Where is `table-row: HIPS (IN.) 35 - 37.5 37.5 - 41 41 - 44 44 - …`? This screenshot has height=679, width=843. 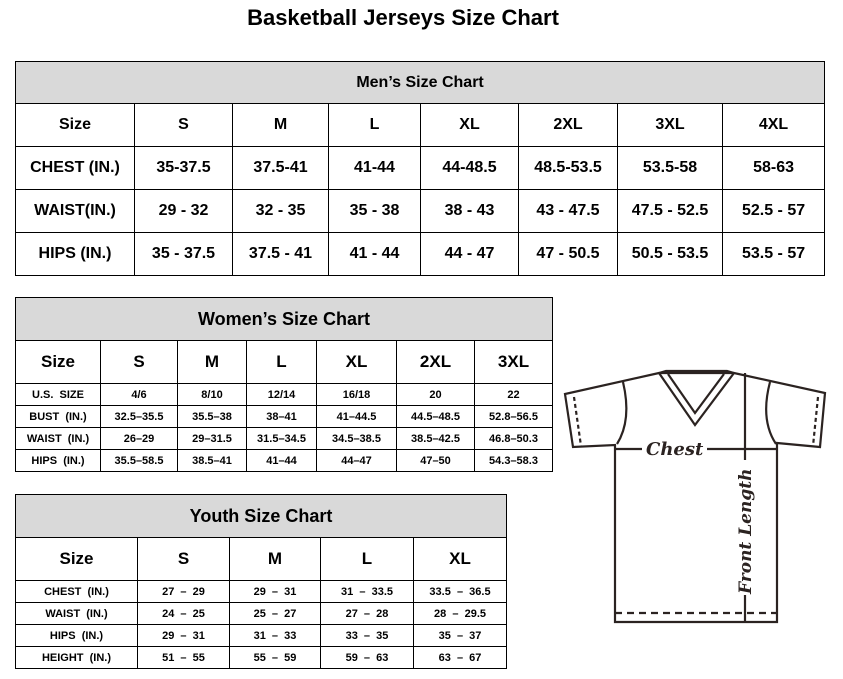
table-row: HIPS (IN.) 35 - 37.5 37.5 - 41 41 - 44 44 - … is located at coordinates (420, 254).